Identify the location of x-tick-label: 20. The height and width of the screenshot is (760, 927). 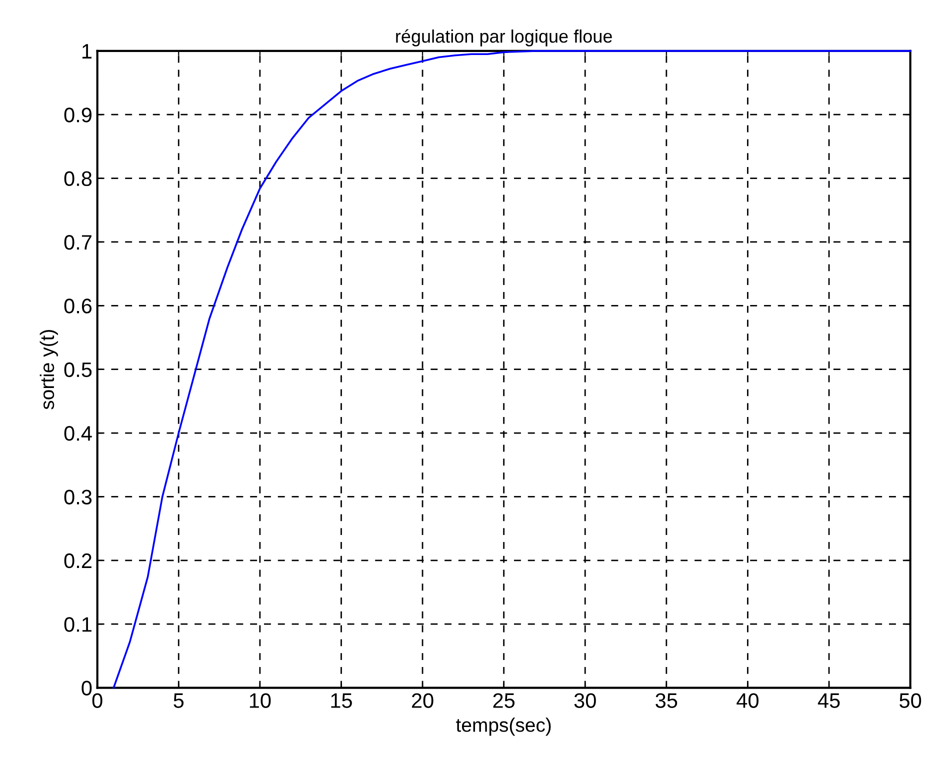
(423, 700).